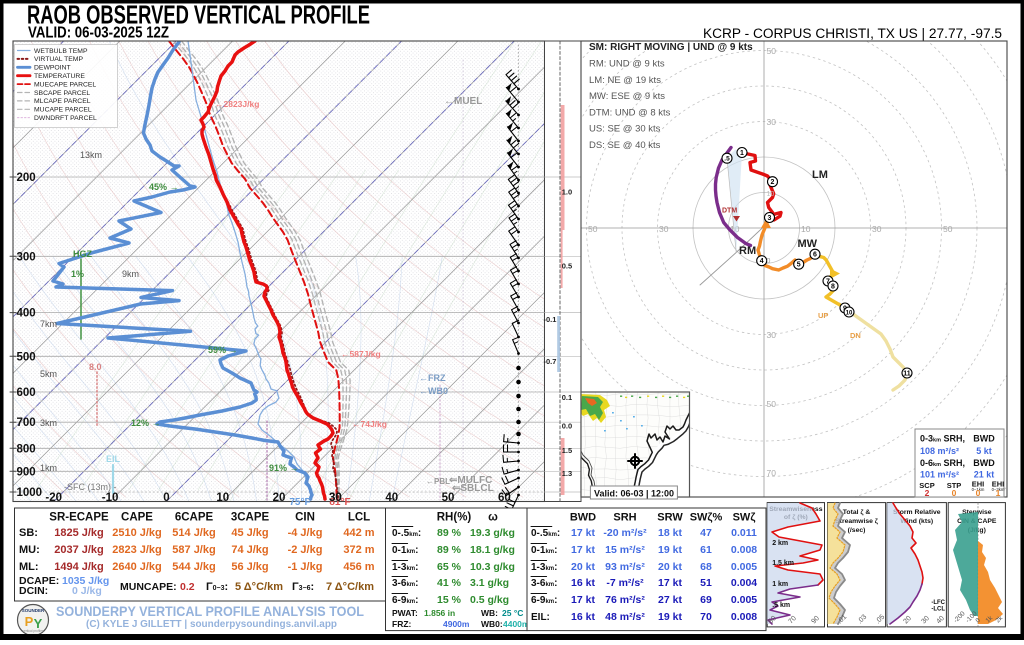 The width and height of the screenshot is (1024, 645). What do you see at coordinates (706, 567) in the screenshot?
I see `svg-text: 68` at bounding box center [706, 567].